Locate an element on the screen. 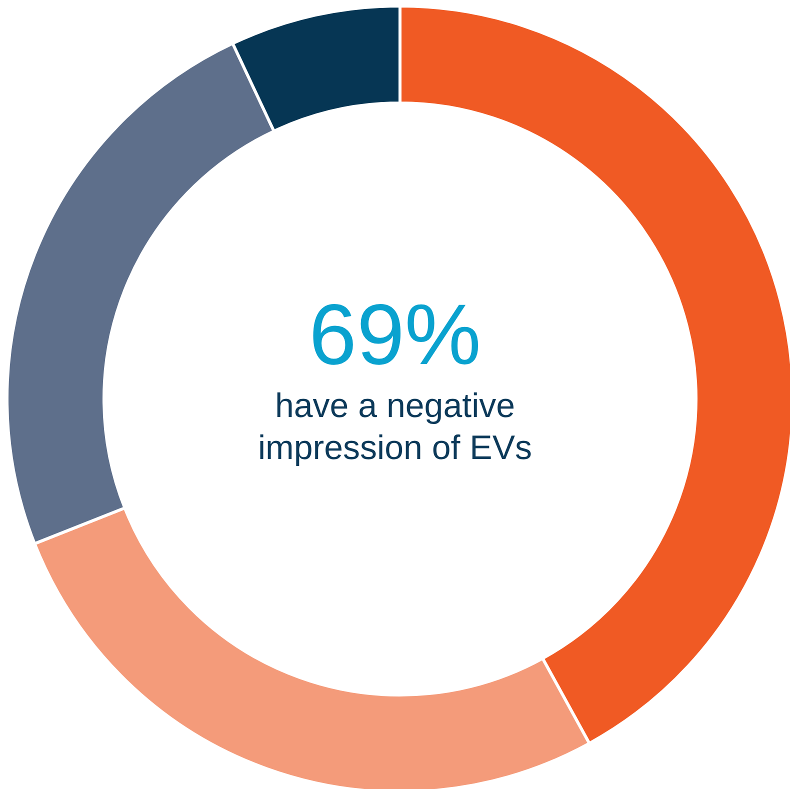 Image resolution: width=790 pixels, height=789 pixels. text: have a negative impression of EVs is located at coordinates (395, 427).